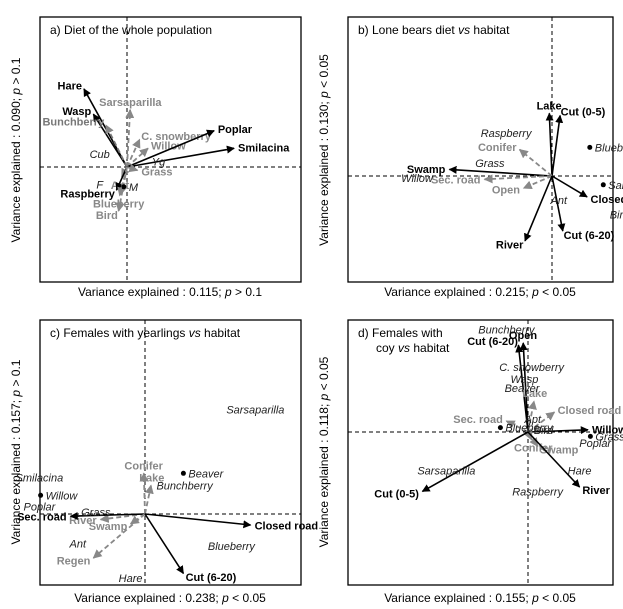 The image size is (623, 609). What do you see at coordinates (524, 380) in the screenshot?
I see `point-wasp: Wasp` at bounding box center [524, 380].